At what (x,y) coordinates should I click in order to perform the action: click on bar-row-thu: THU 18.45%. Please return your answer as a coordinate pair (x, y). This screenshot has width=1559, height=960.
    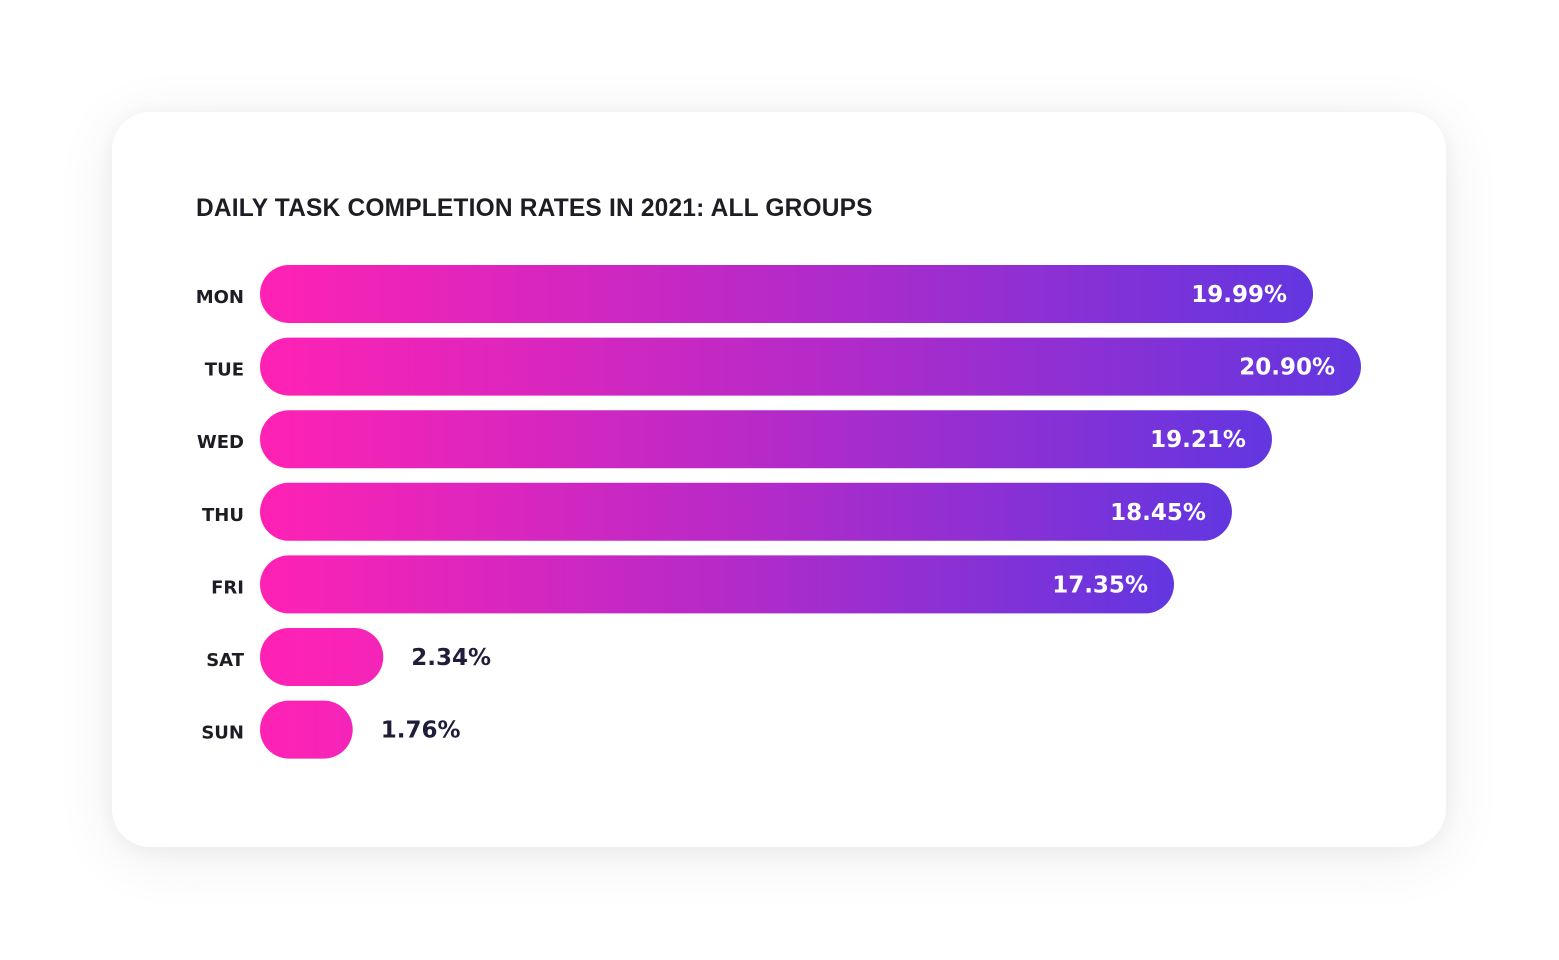
    Looking at the image, I should click on (717, 511).